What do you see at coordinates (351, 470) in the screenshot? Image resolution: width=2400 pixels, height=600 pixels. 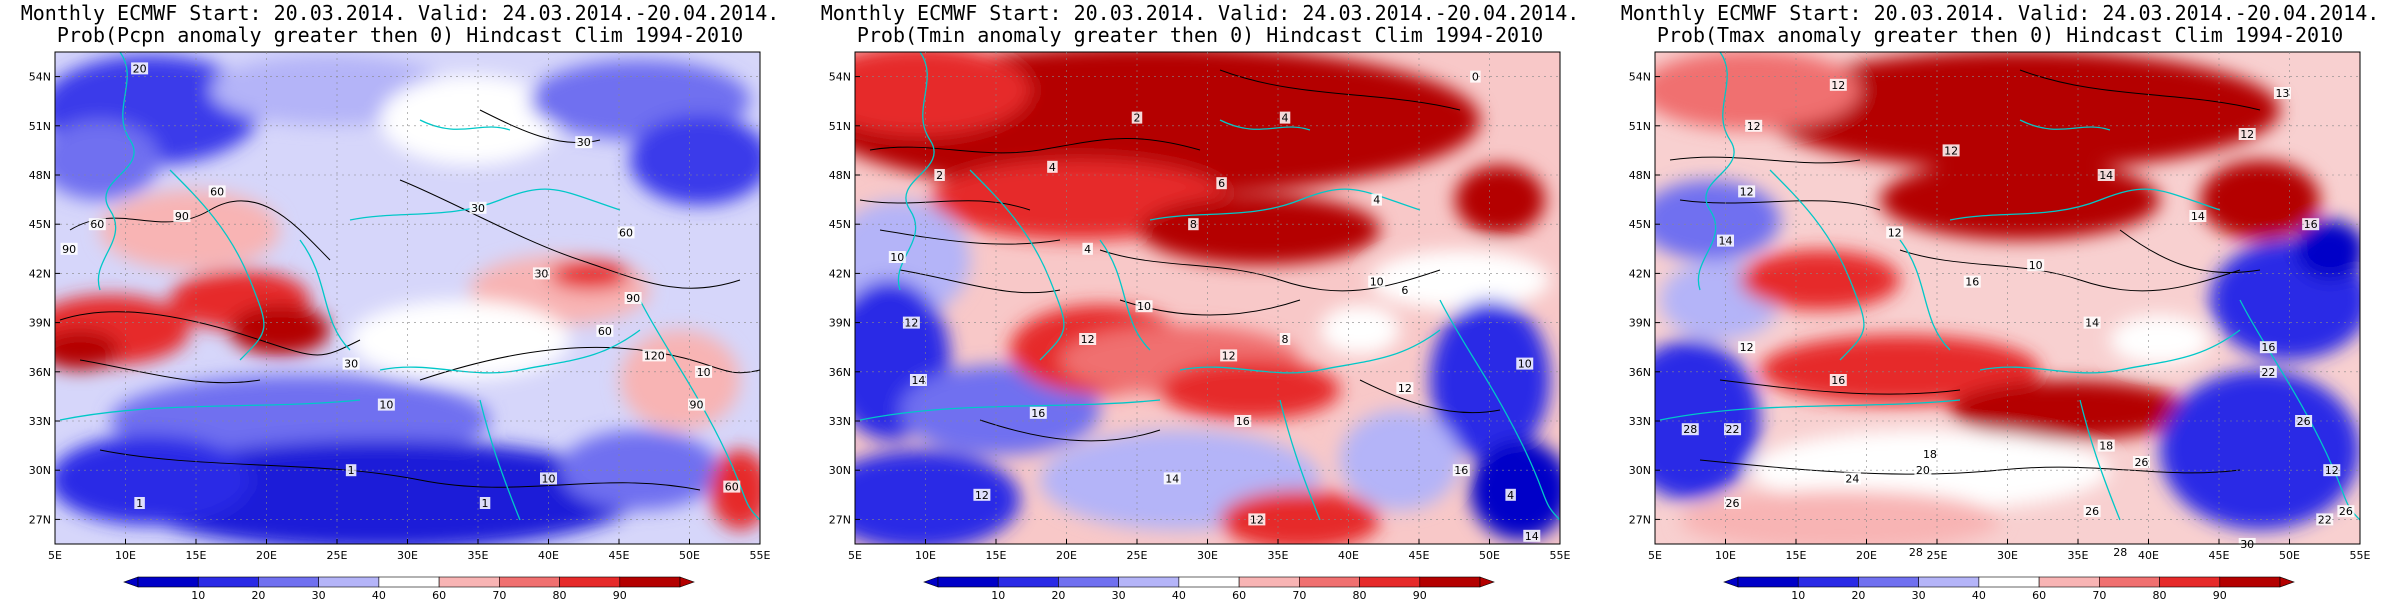 I see `svg-text: 1` at bounding box center [351, 470].